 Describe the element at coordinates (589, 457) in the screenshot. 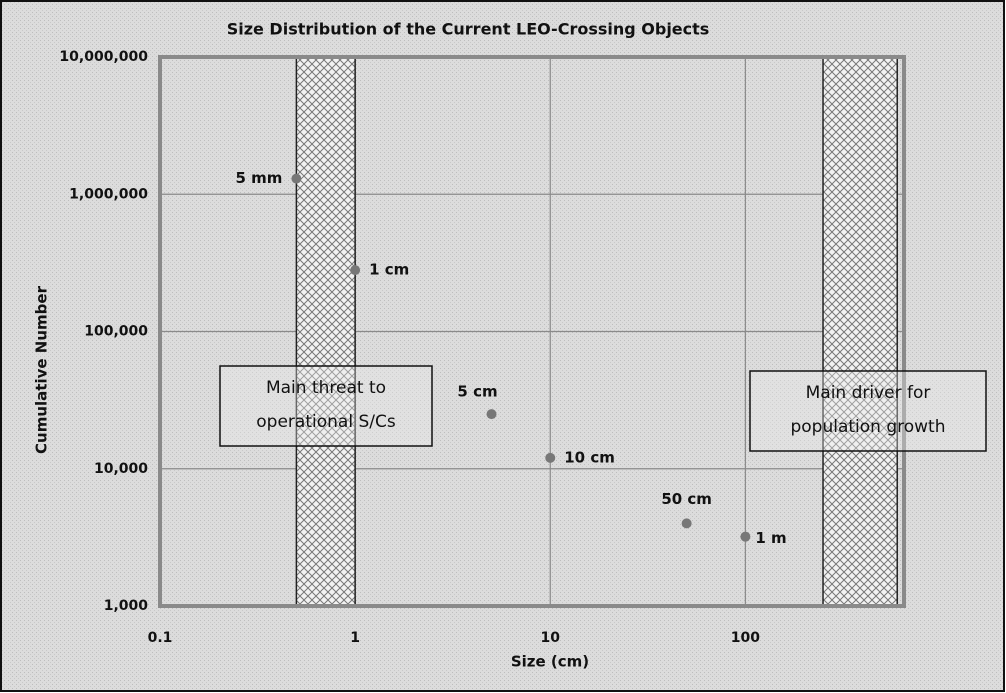

I see `point-label: 10 cm` at that location.